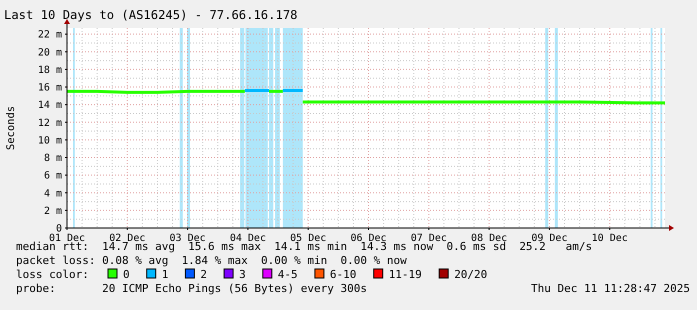 The image size is (697, 310). I want to click on y-tick-label: 4 m, so click(53, 194).